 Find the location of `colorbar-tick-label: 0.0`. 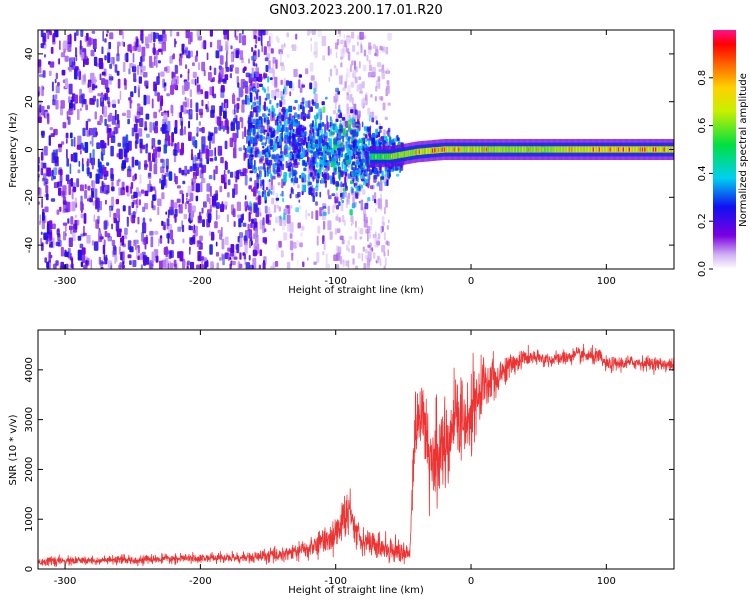

colorbar-tick-label: 0.0 is located at coordinates (702, 269).